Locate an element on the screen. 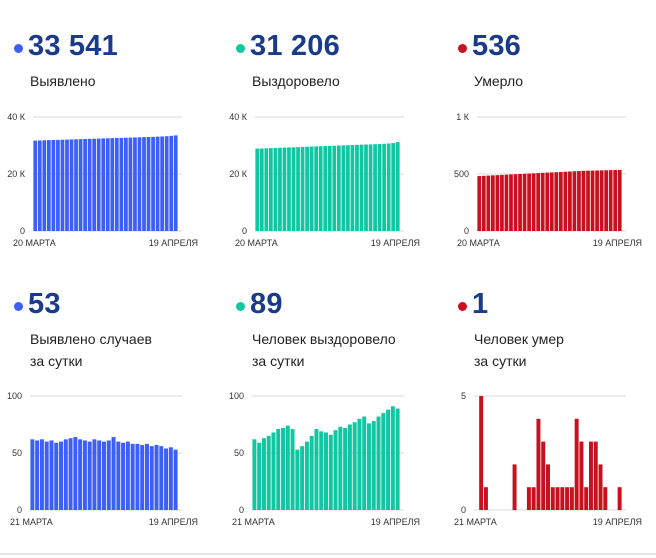  y-tick-label: 20 К is located at coordinates (238, 174).